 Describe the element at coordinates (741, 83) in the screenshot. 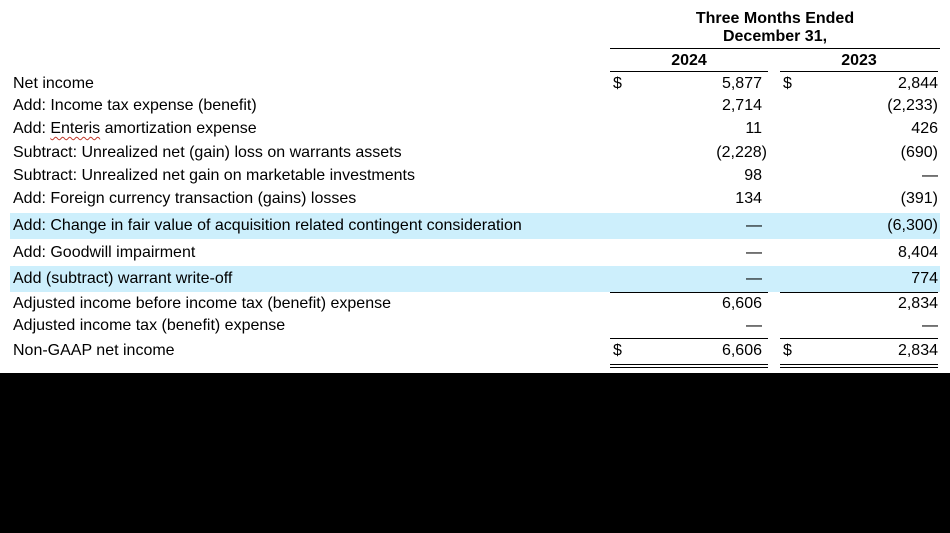

I see `value-2024: 5,877` at that location.